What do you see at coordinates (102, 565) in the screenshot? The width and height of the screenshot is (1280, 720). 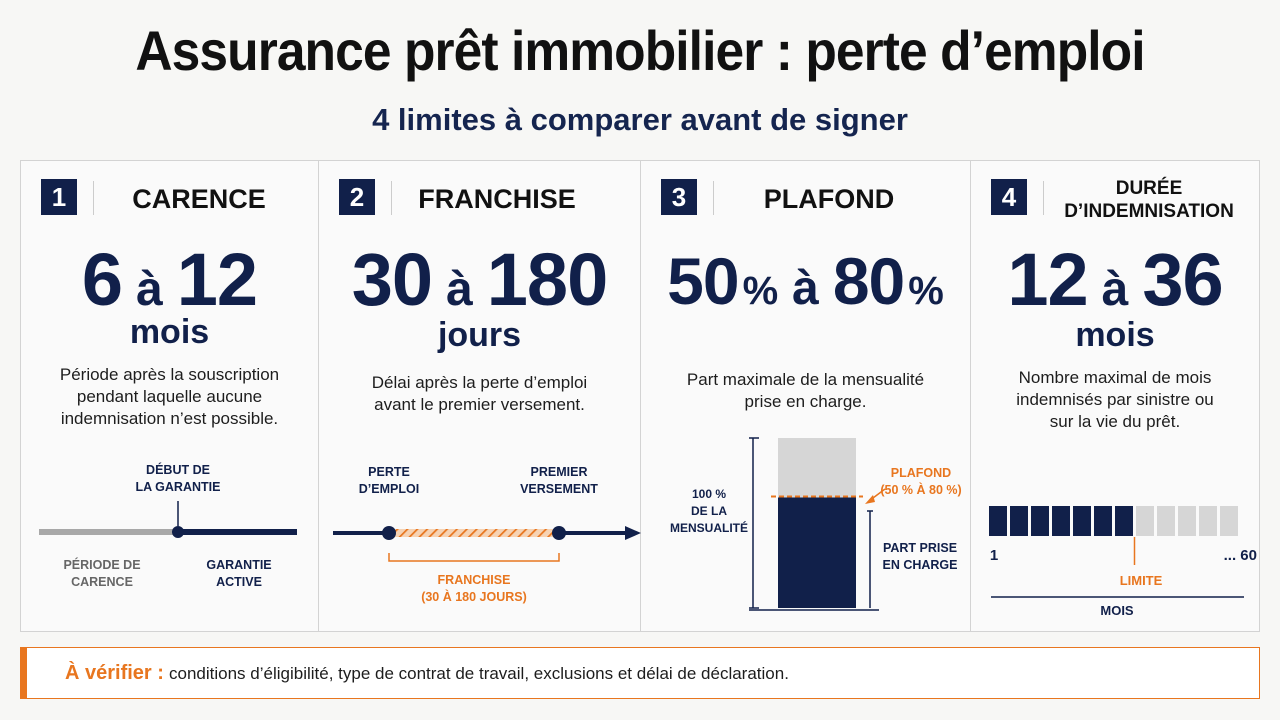 I see `label-line: PÉRIODE DE` at bounding box center [102, 565].